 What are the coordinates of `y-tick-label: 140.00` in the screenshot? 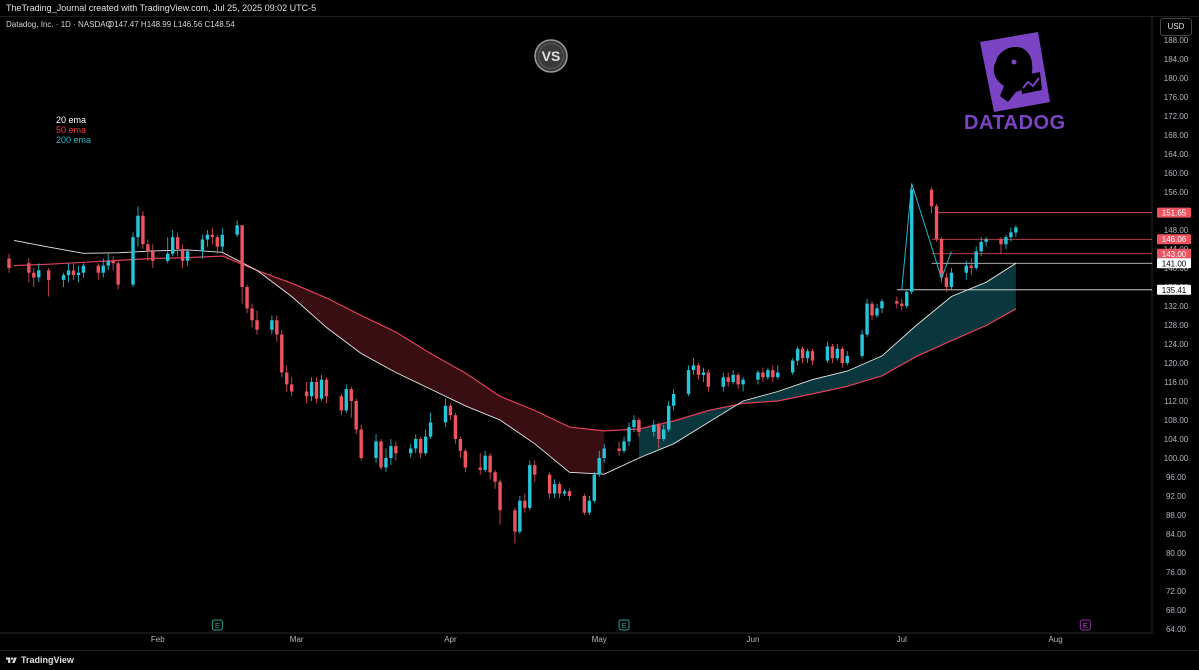 It's located at (1176, 268).